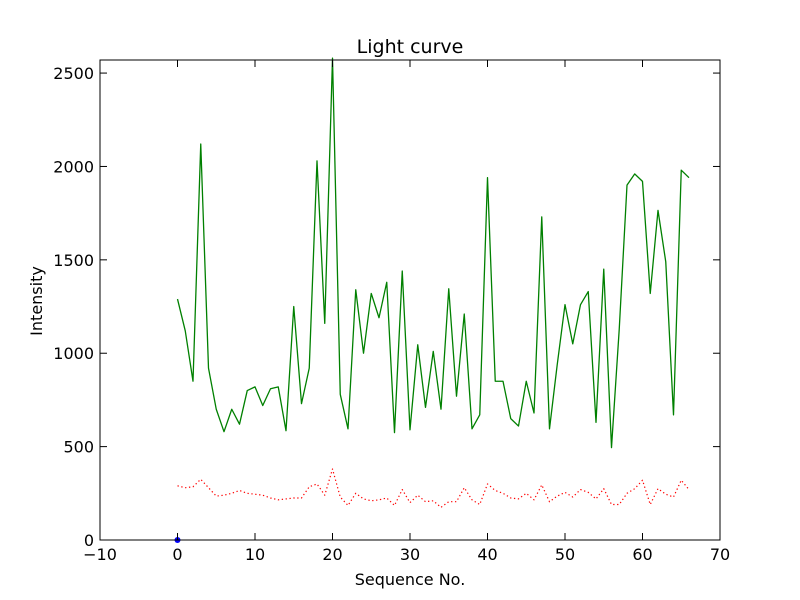  I want to click on x-tick-label: 70, so click(720, 554).